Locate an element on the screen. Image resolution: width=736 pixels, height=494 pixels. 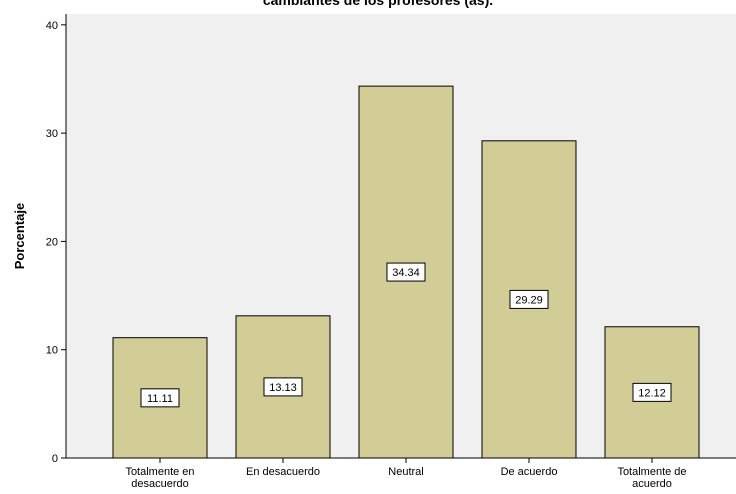
x-tick-label: Totalmente de is located at coordinates (651, 472).